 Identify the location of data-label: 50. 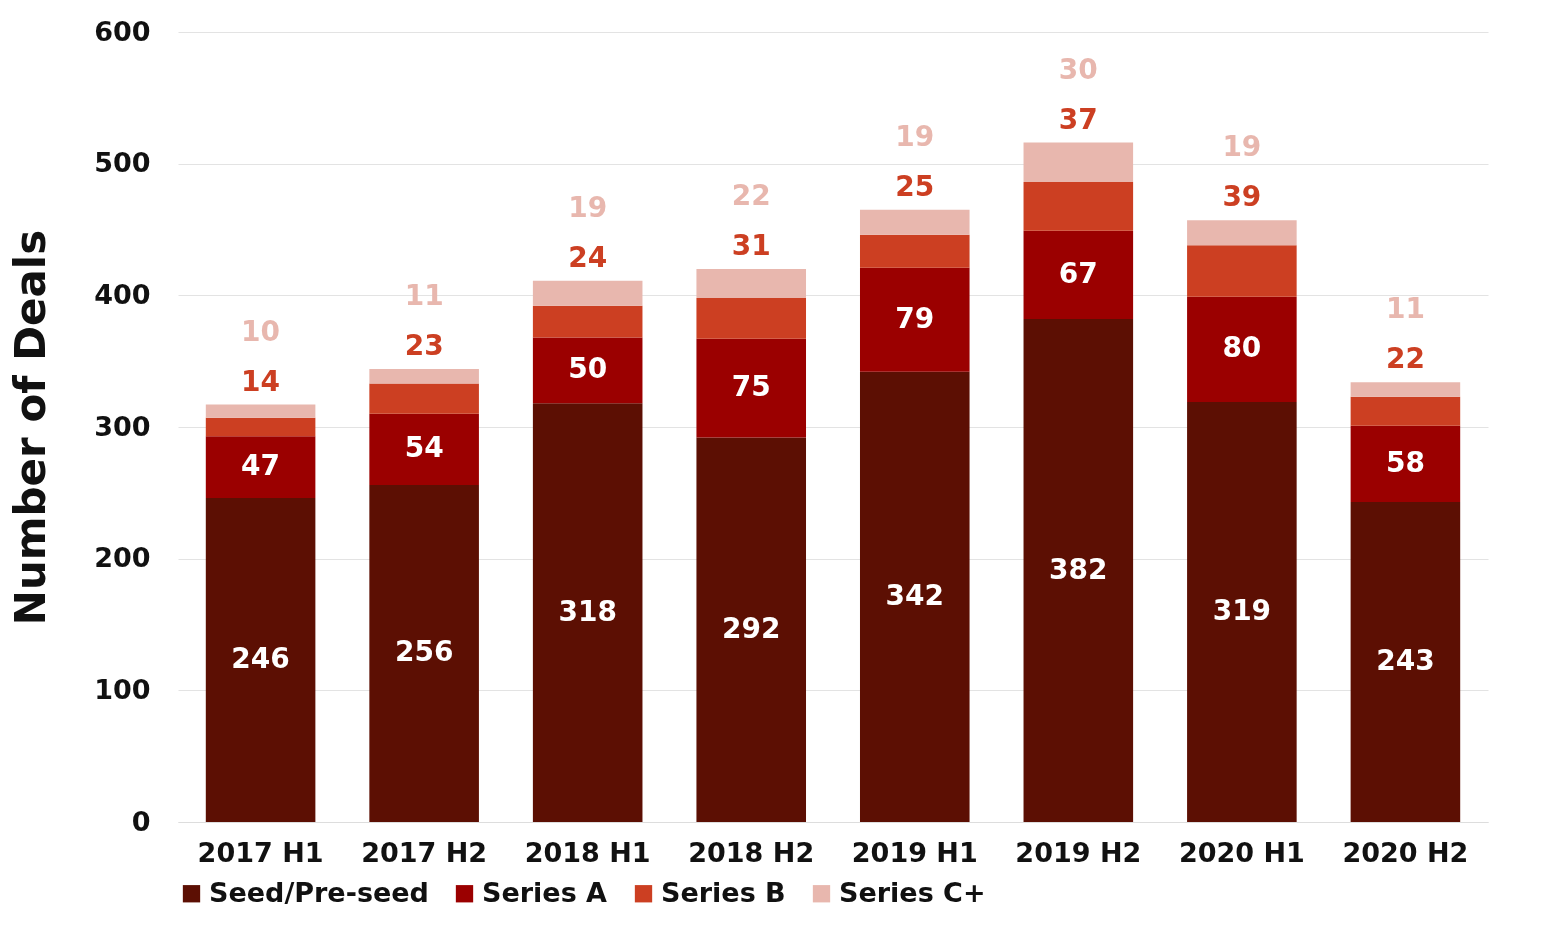
(588, 369).